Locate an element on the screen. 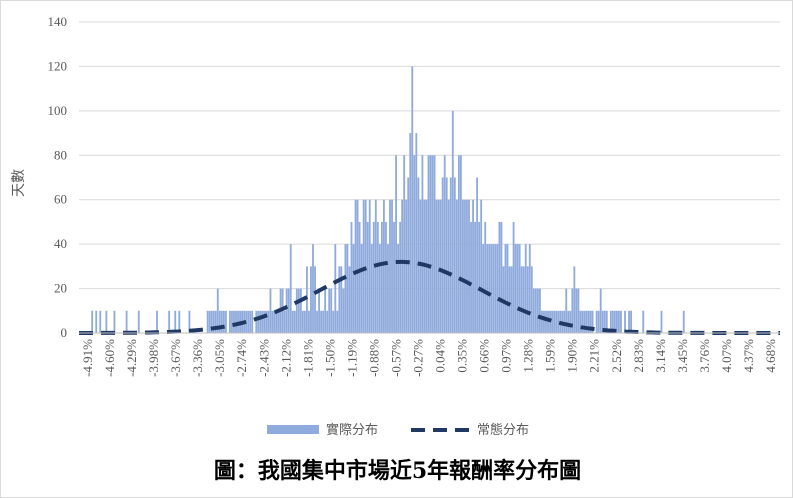 This screenshot has width=793, height=498. y-tick-label: 140 is located at coordinates (58, 21).